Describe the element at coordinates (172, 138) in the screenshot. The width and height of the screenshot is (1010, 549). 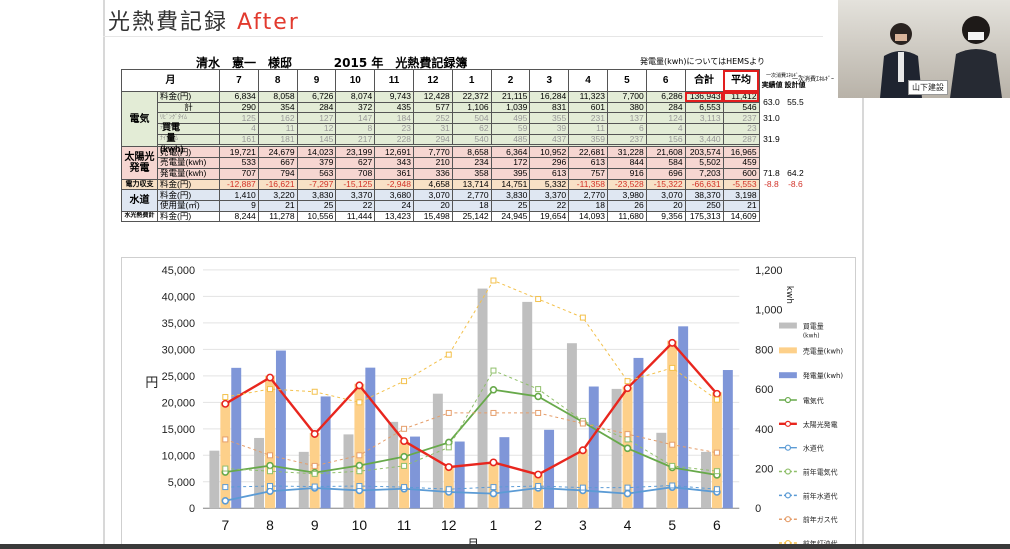
I see `buy-kwh-label: 買電量(kwh)` at that location.